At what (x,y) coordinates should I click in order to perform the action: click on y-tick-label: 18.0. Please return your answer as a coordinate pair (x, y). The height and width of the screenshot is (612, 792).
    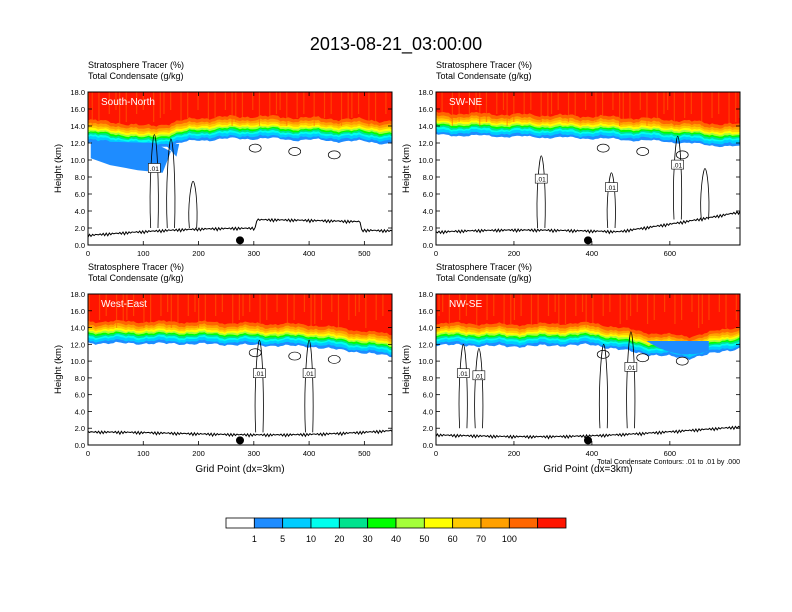
    Looking at the image, I should click on (425, 294).